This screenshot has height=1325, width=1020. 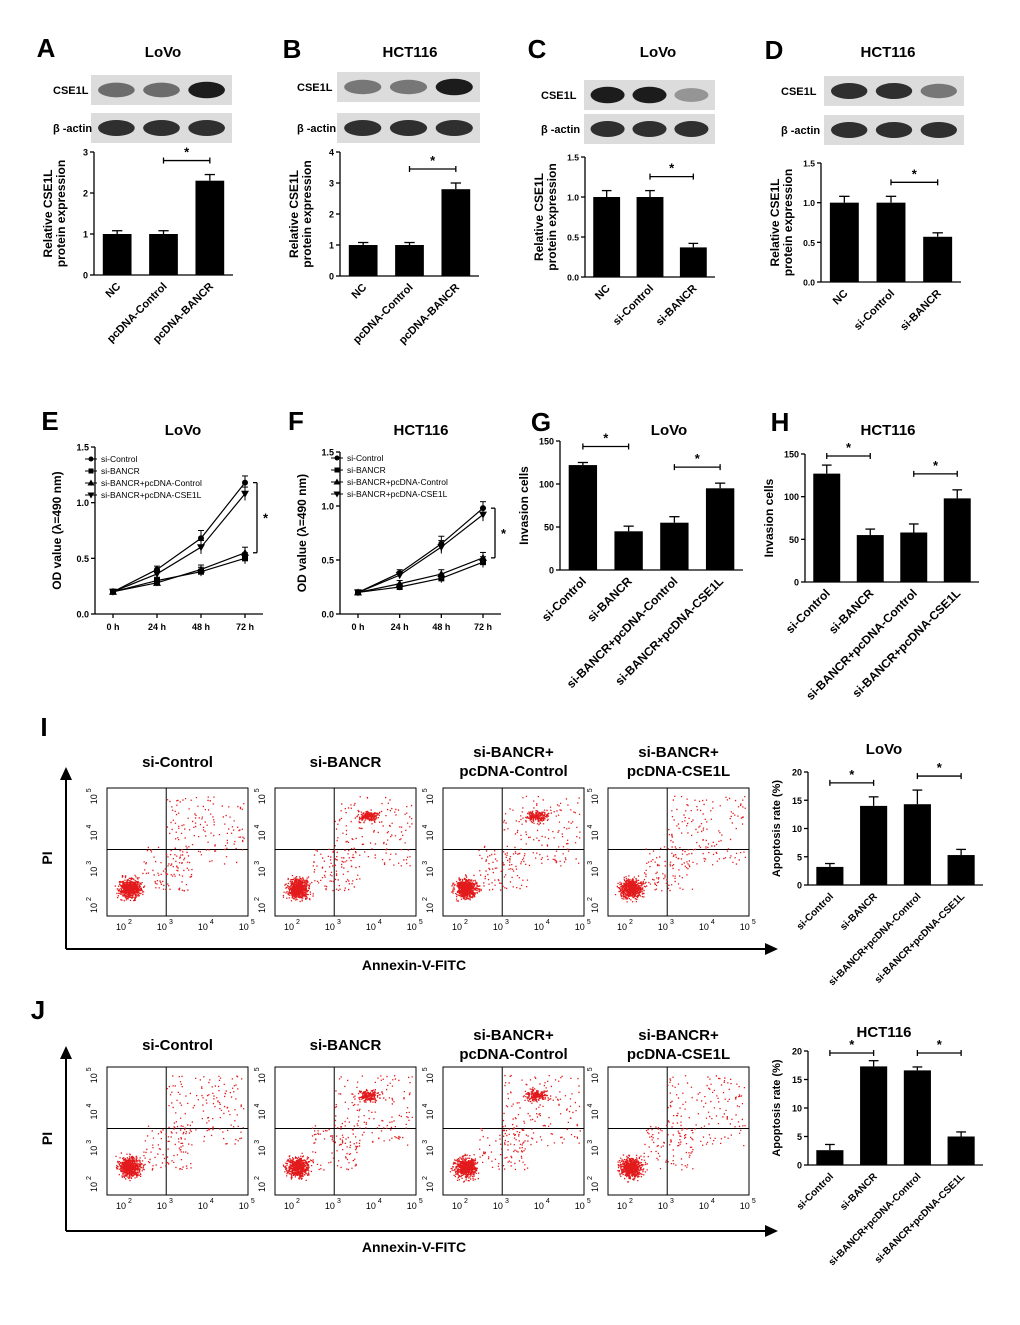 What do you see at coordinates (872, 110) in the screenshot?
I see `western-blot-D: CSE1L β -actin` at bounding box center [872, 110].